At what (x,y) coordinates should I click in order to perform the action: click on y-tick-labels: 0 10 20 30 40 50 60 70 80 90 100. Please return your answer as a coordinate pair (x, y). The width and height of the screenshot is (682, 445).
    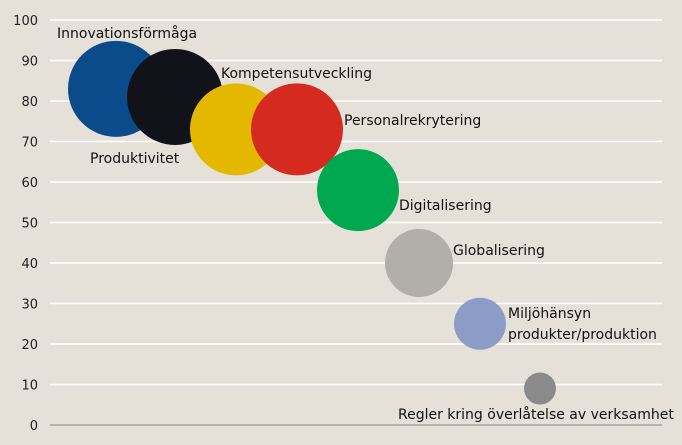
    Looking at the image, I should click on (25, 224).